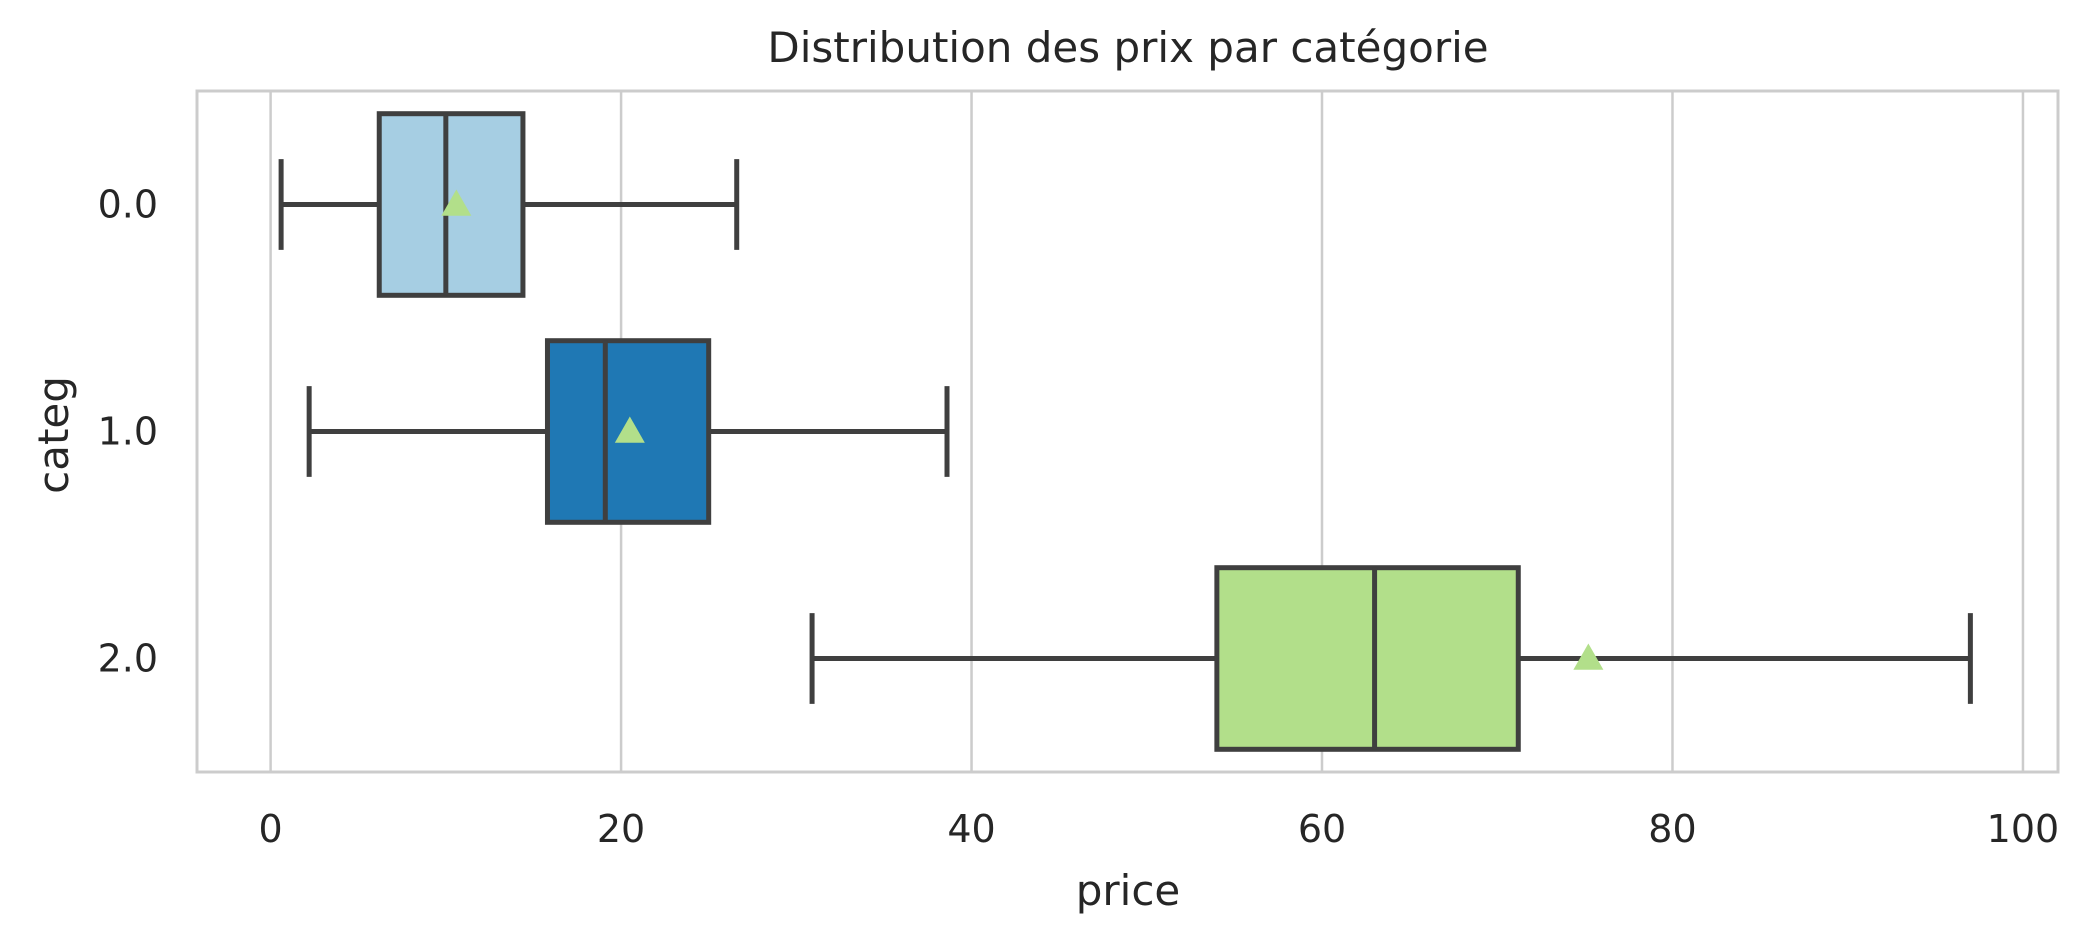 This screenshot has height=943, width=2092. I want to click on x-tick-label: 80, so click(1672, 829).